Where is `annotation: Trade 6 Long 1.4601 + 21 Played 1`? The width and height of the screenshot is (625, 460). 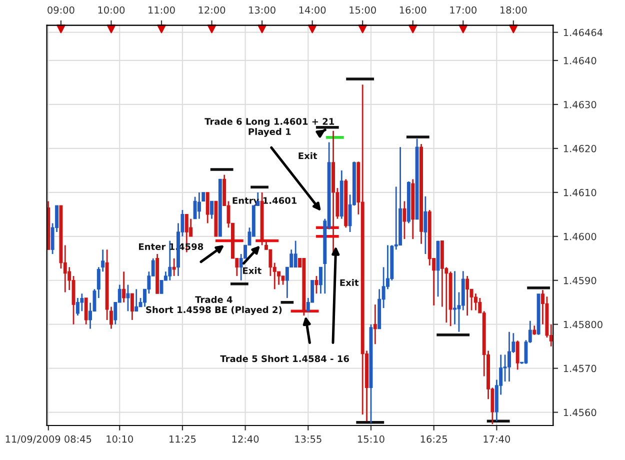
annotation: Trade 6 Long 1.4601 + 21 Played 1 is located at coordinates (269, 127).